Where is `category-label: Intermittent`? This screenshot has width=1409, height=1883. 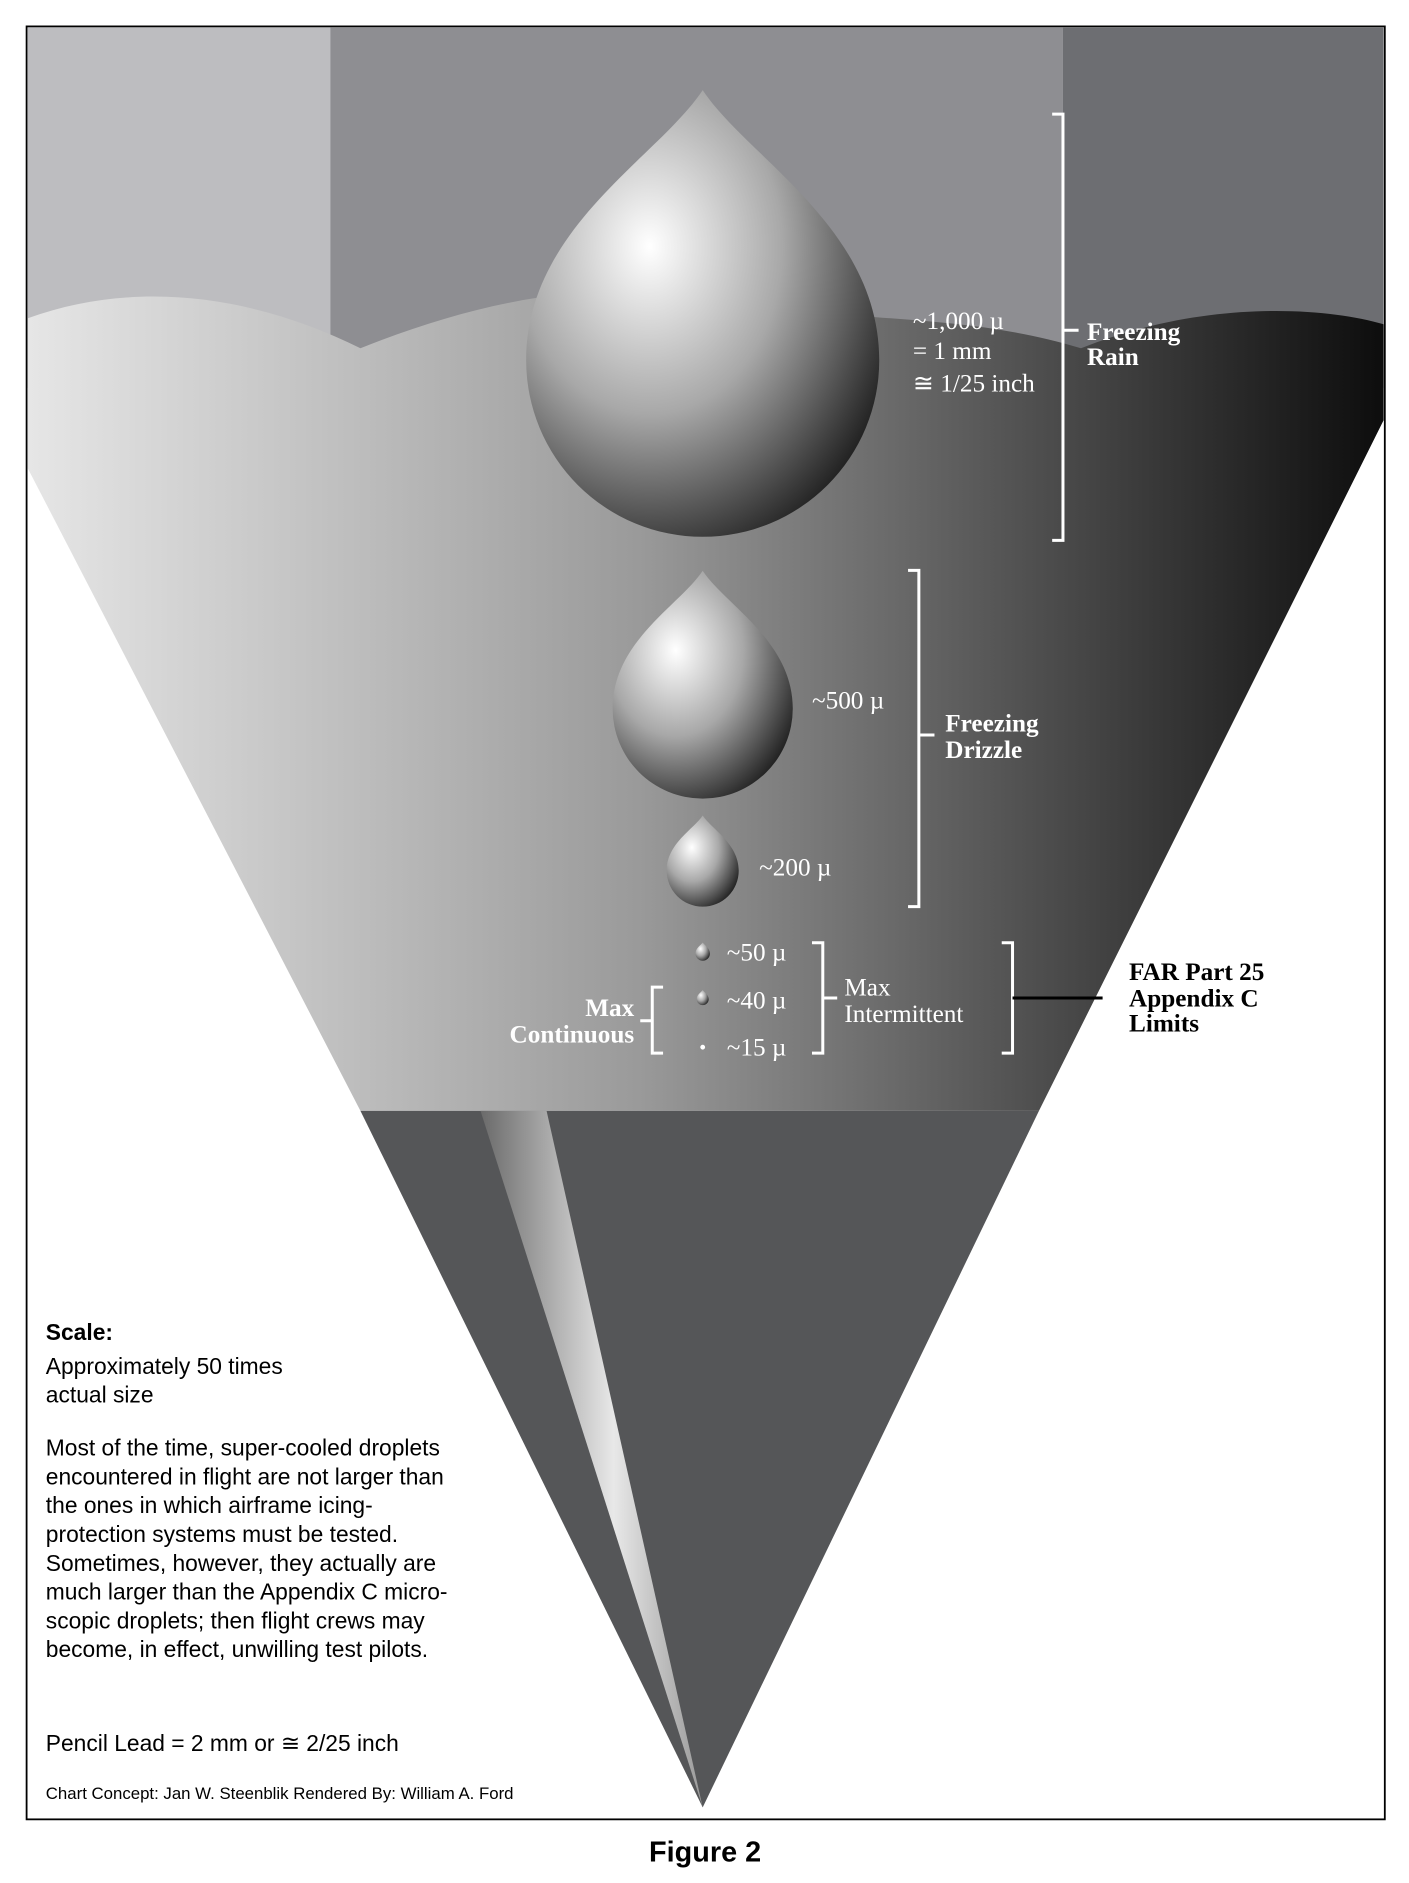 category-label: Intermittent is located at coordinates (903, 1014).